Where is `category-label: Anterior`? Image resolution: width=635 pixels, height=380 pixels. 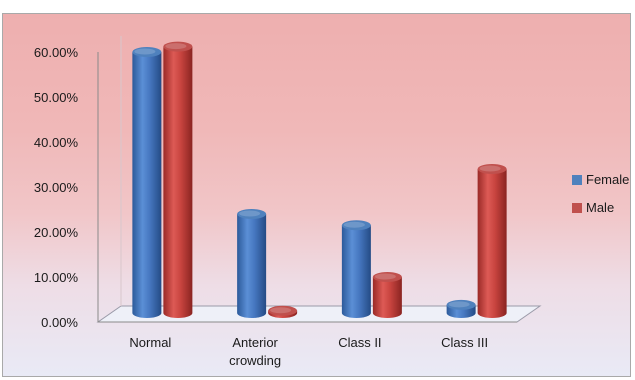
category-label: Anterior is located at coordinates (255, 342).